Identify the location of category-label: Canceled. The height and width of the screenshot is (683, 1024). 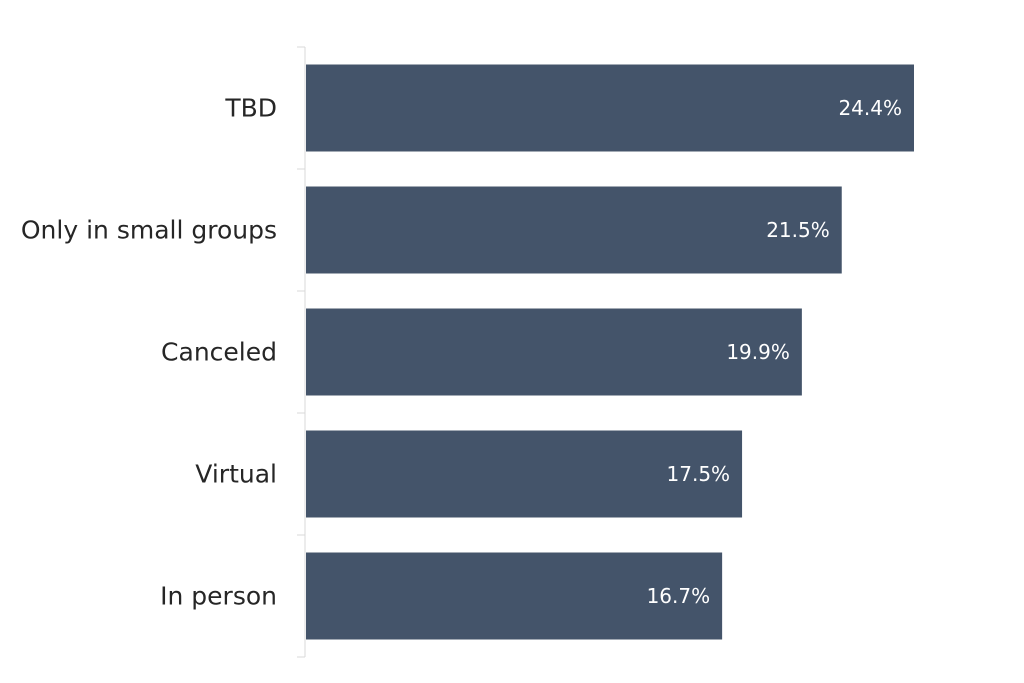
(219, 352).